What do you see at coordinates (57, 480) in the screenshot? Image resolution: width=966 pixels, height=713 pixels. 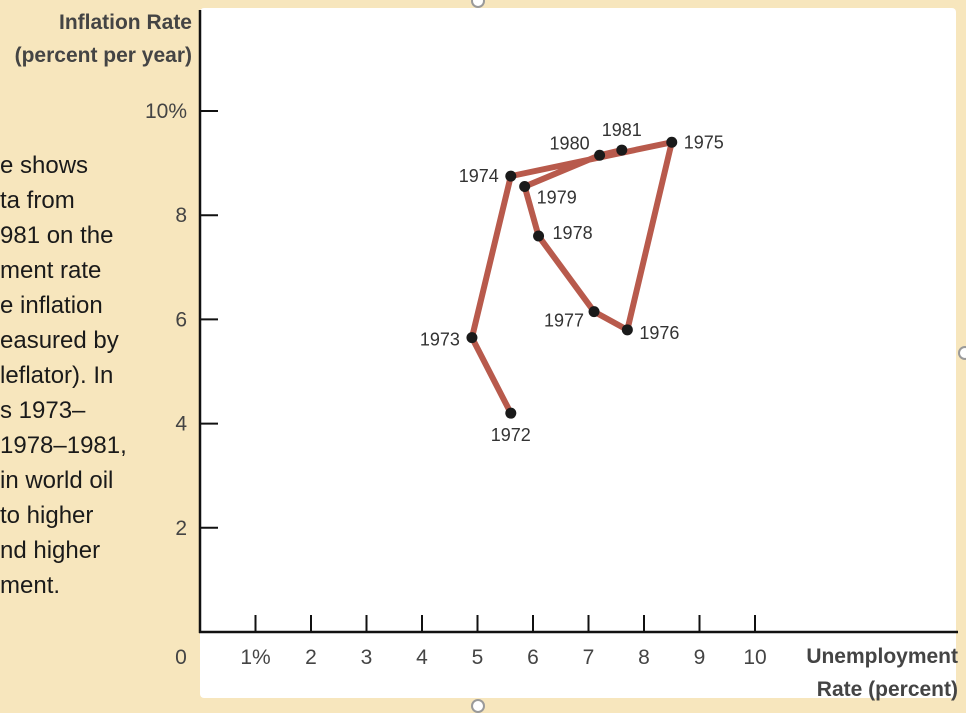 I see `caption-line: in world oil` at bounding box center [57, 480].